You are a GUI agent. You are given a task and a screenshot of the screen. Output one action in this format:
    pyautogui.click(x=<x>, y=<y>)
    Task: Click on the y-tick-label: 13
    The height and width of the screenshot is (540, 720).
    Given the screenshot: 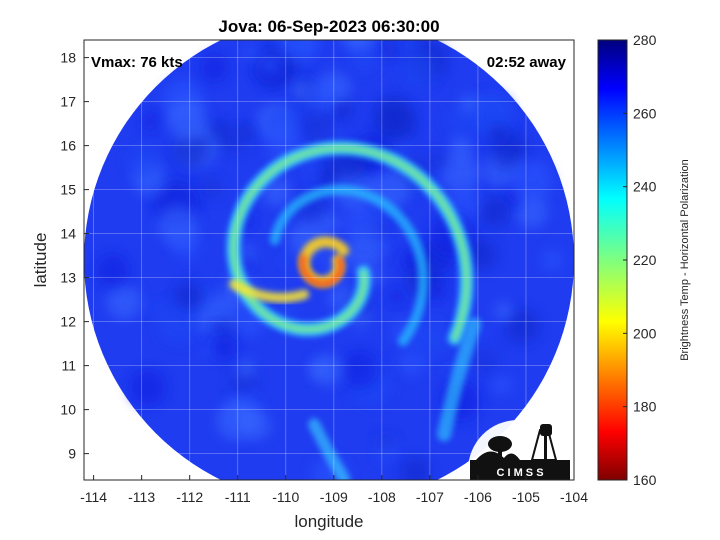 What is the action you would take?
    pyautogui.click(x=68, y=278)
    